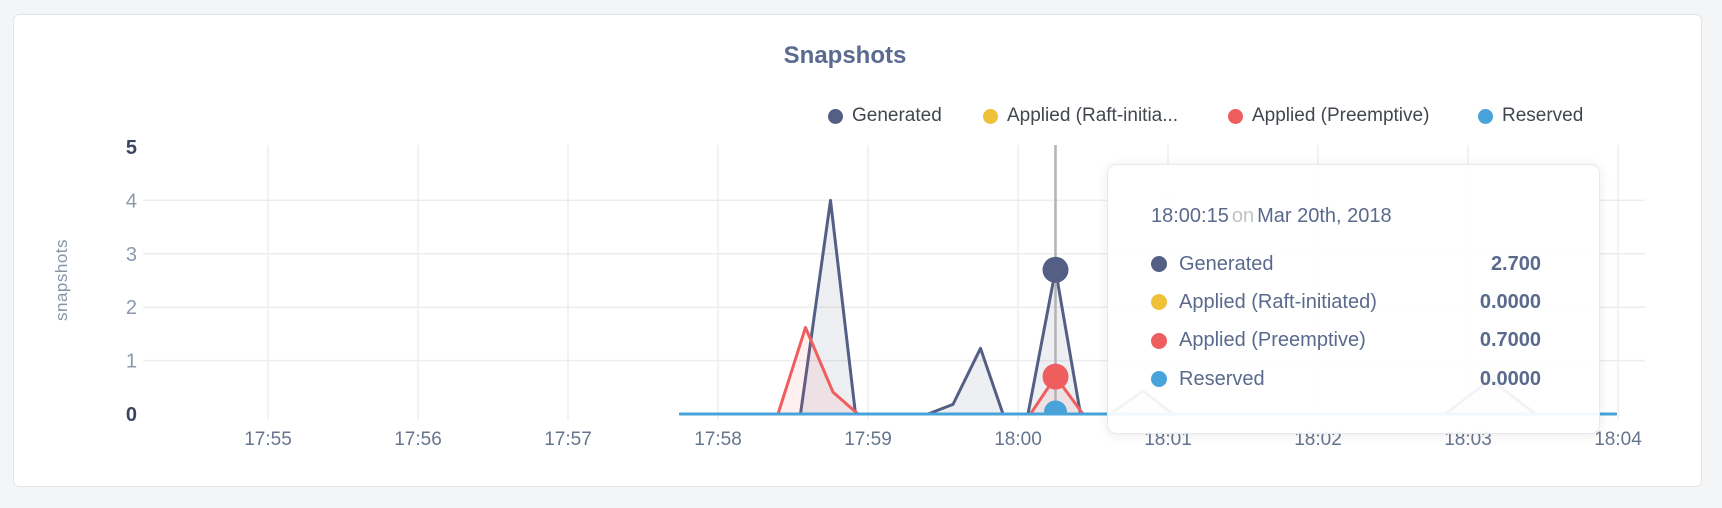 The height and width of the screenshot is (508, 1722). I want to click on x-tick-label: 18:02, so click(1318, 439).